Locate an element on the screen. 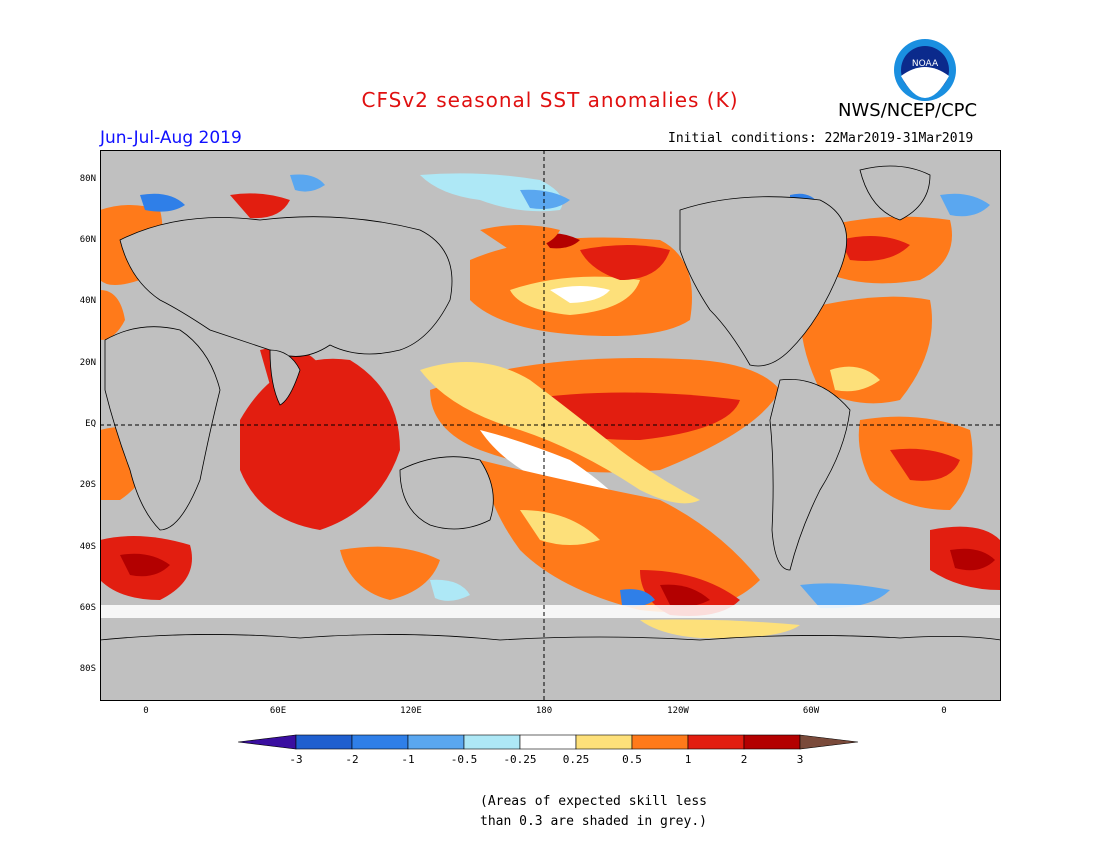 The height and width of the screenshot is (850, 1100). season-label: Jun-Jul-Aug 2019 is located at coordinates (171, 138).